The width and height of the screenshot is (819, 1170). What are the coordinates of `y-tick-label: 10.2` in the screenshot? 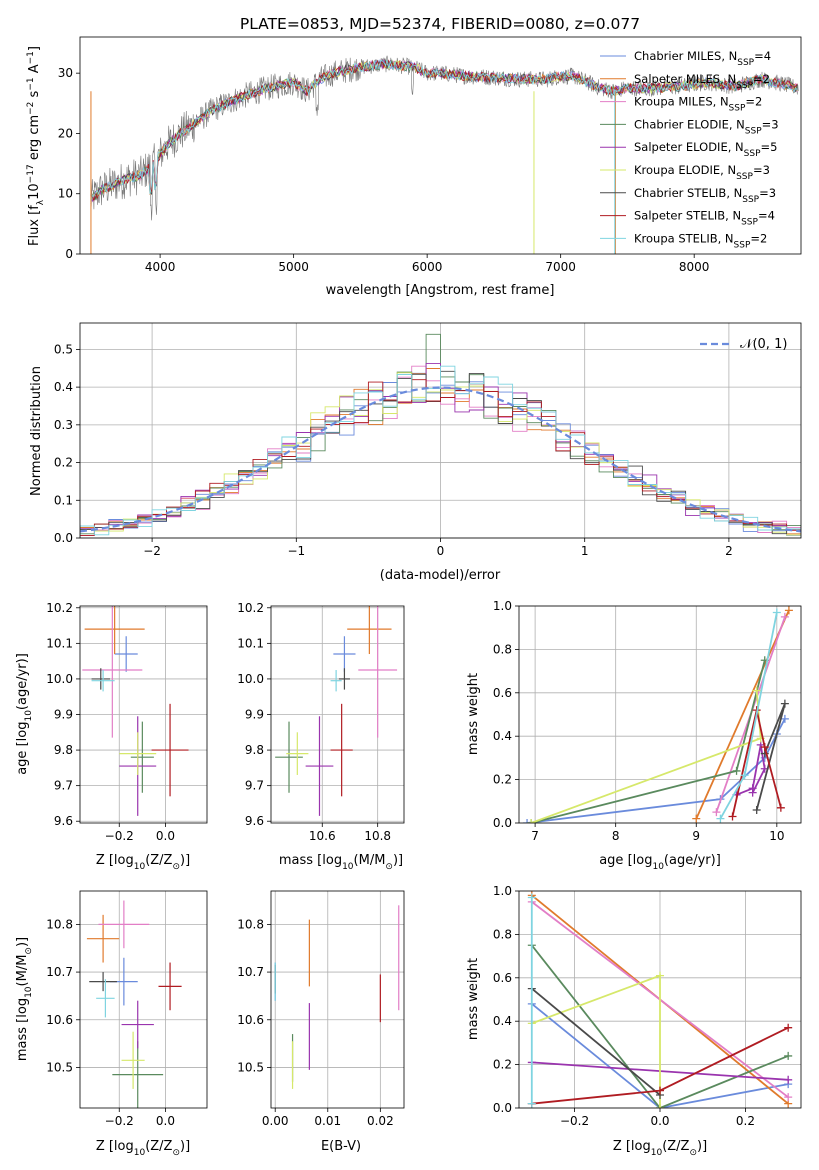 It's located at (250, 608).